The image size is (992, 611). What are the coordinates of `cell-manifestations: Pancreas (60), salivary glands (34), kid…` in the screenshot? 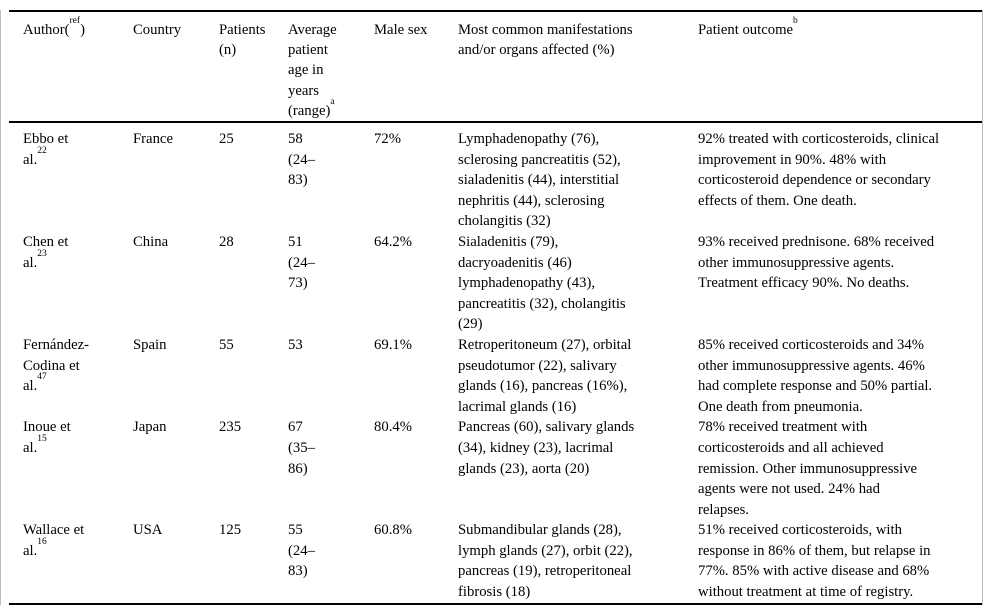 It's located at (546, 448).